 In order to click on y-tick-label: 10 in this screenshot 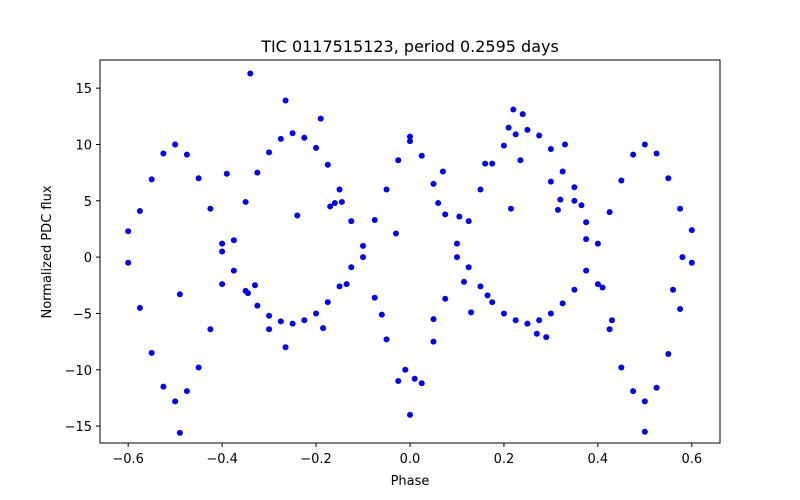, I will do `click(83, 145)`.